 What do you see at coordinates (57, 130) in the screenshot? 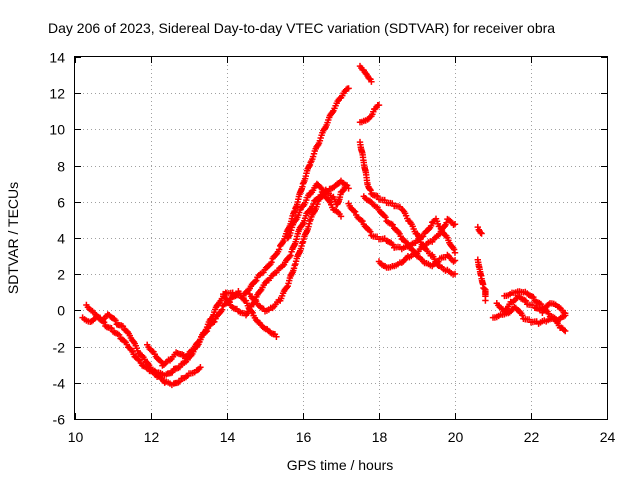
I see `y-tick-label: 10` at bounding box center [57, 130].